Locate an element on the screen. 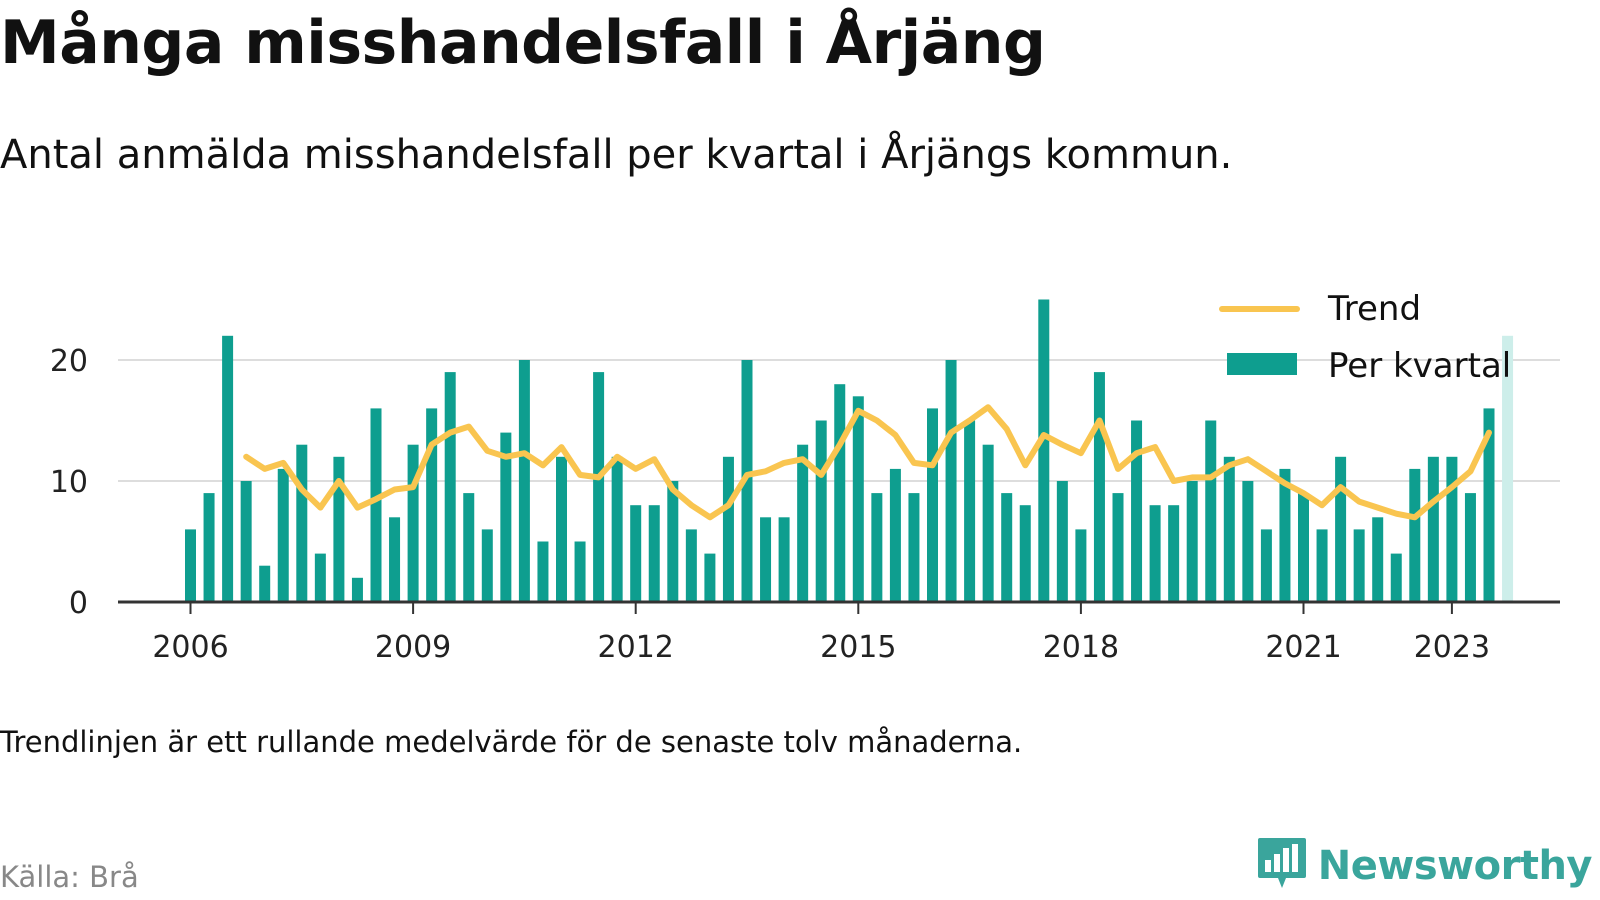 This screenshot has height=900, width=1600. y-tick-label: 0 is located at coordinates (78, 603).